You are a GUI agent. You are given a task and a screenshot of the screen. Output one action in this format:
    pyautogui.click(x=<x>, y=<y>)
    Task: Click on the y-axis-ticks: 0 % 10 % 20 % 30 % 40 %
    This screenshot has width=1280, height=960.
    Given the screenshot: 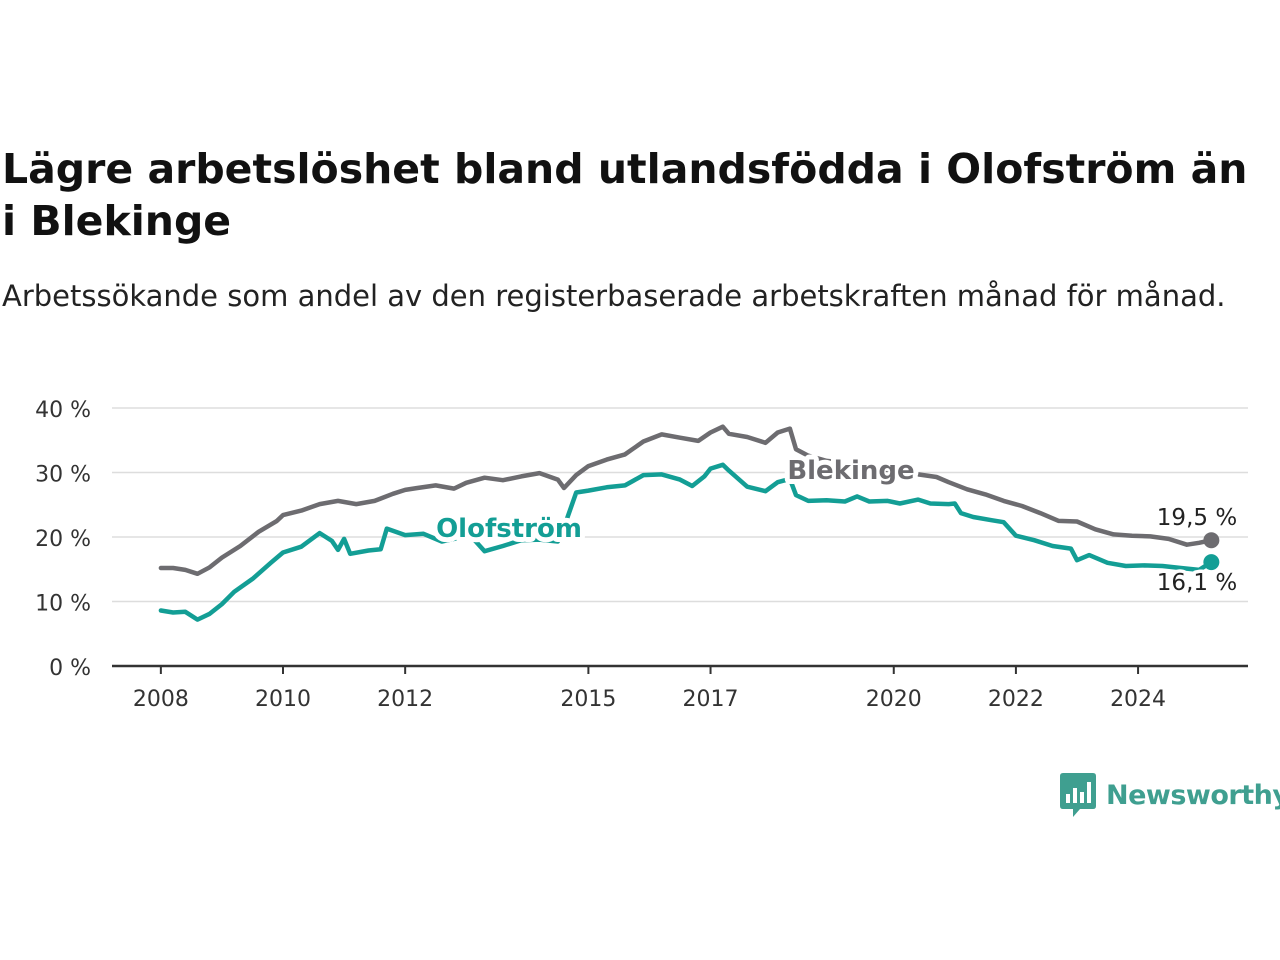 What is the action you would take?
    pyautogui.click(x=63, y=539)
    